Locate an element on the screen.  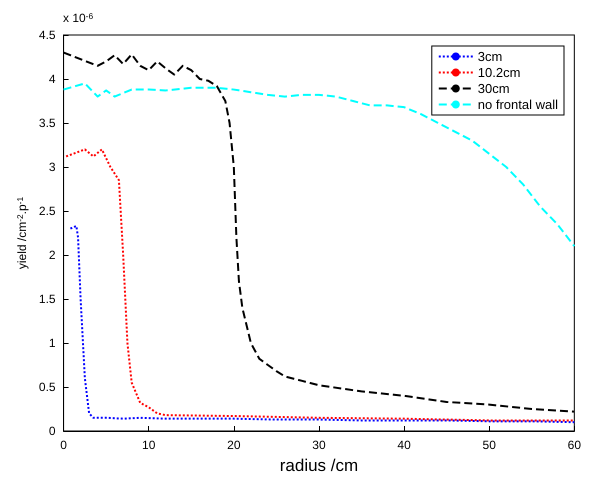
legend-label: 3cm is located at coordinates (490, 56).